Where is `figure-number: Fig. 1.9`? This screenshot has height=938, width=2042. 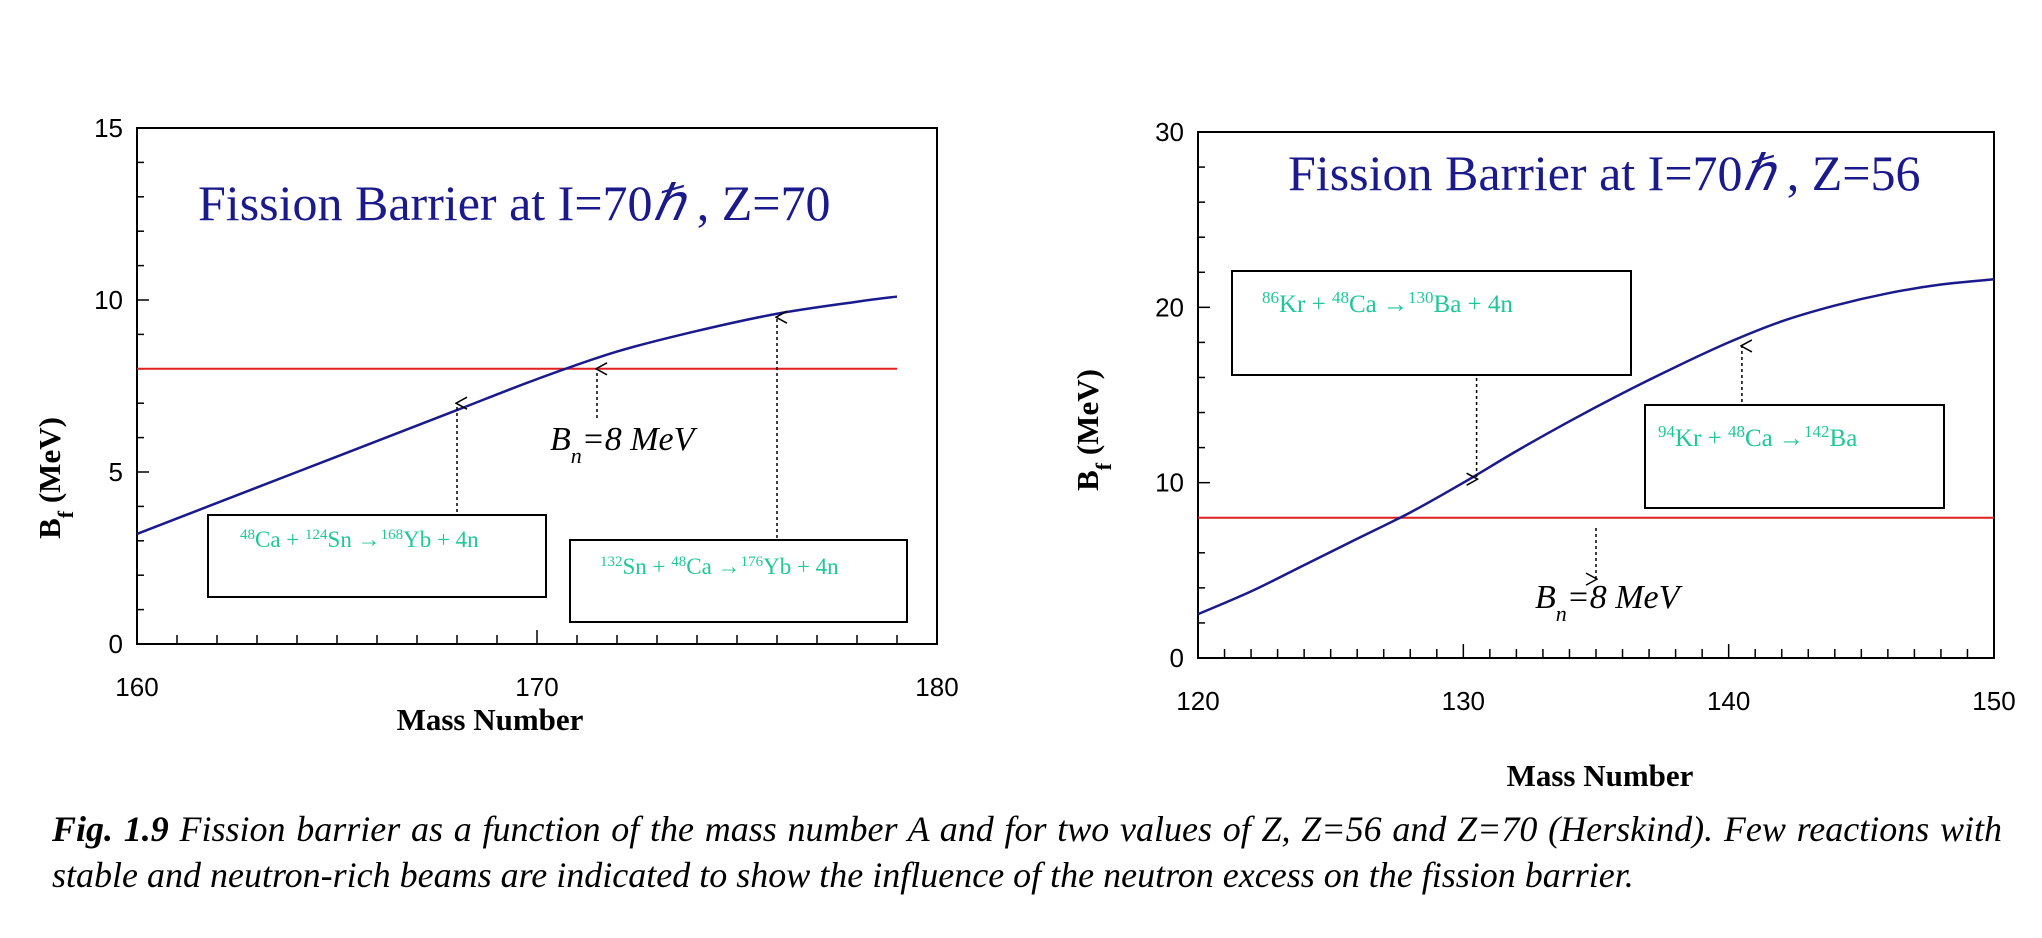 figure-number: Fig. 1.9 is located at coordinates (110, 829).